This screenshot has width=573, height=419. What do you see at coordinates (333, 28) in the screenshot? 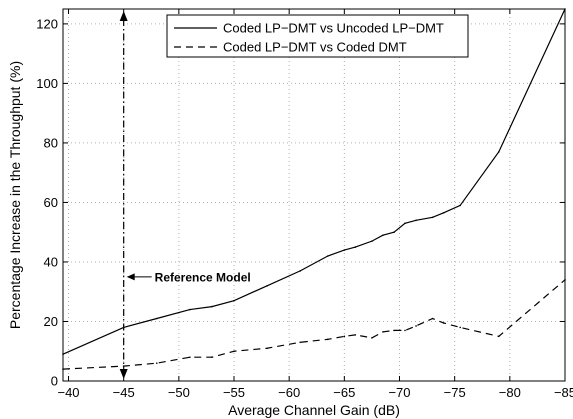
I see `legend-label-1: Coded LP−DMT vs Uncoded LP−DMT` at bounding box center [333, 28].